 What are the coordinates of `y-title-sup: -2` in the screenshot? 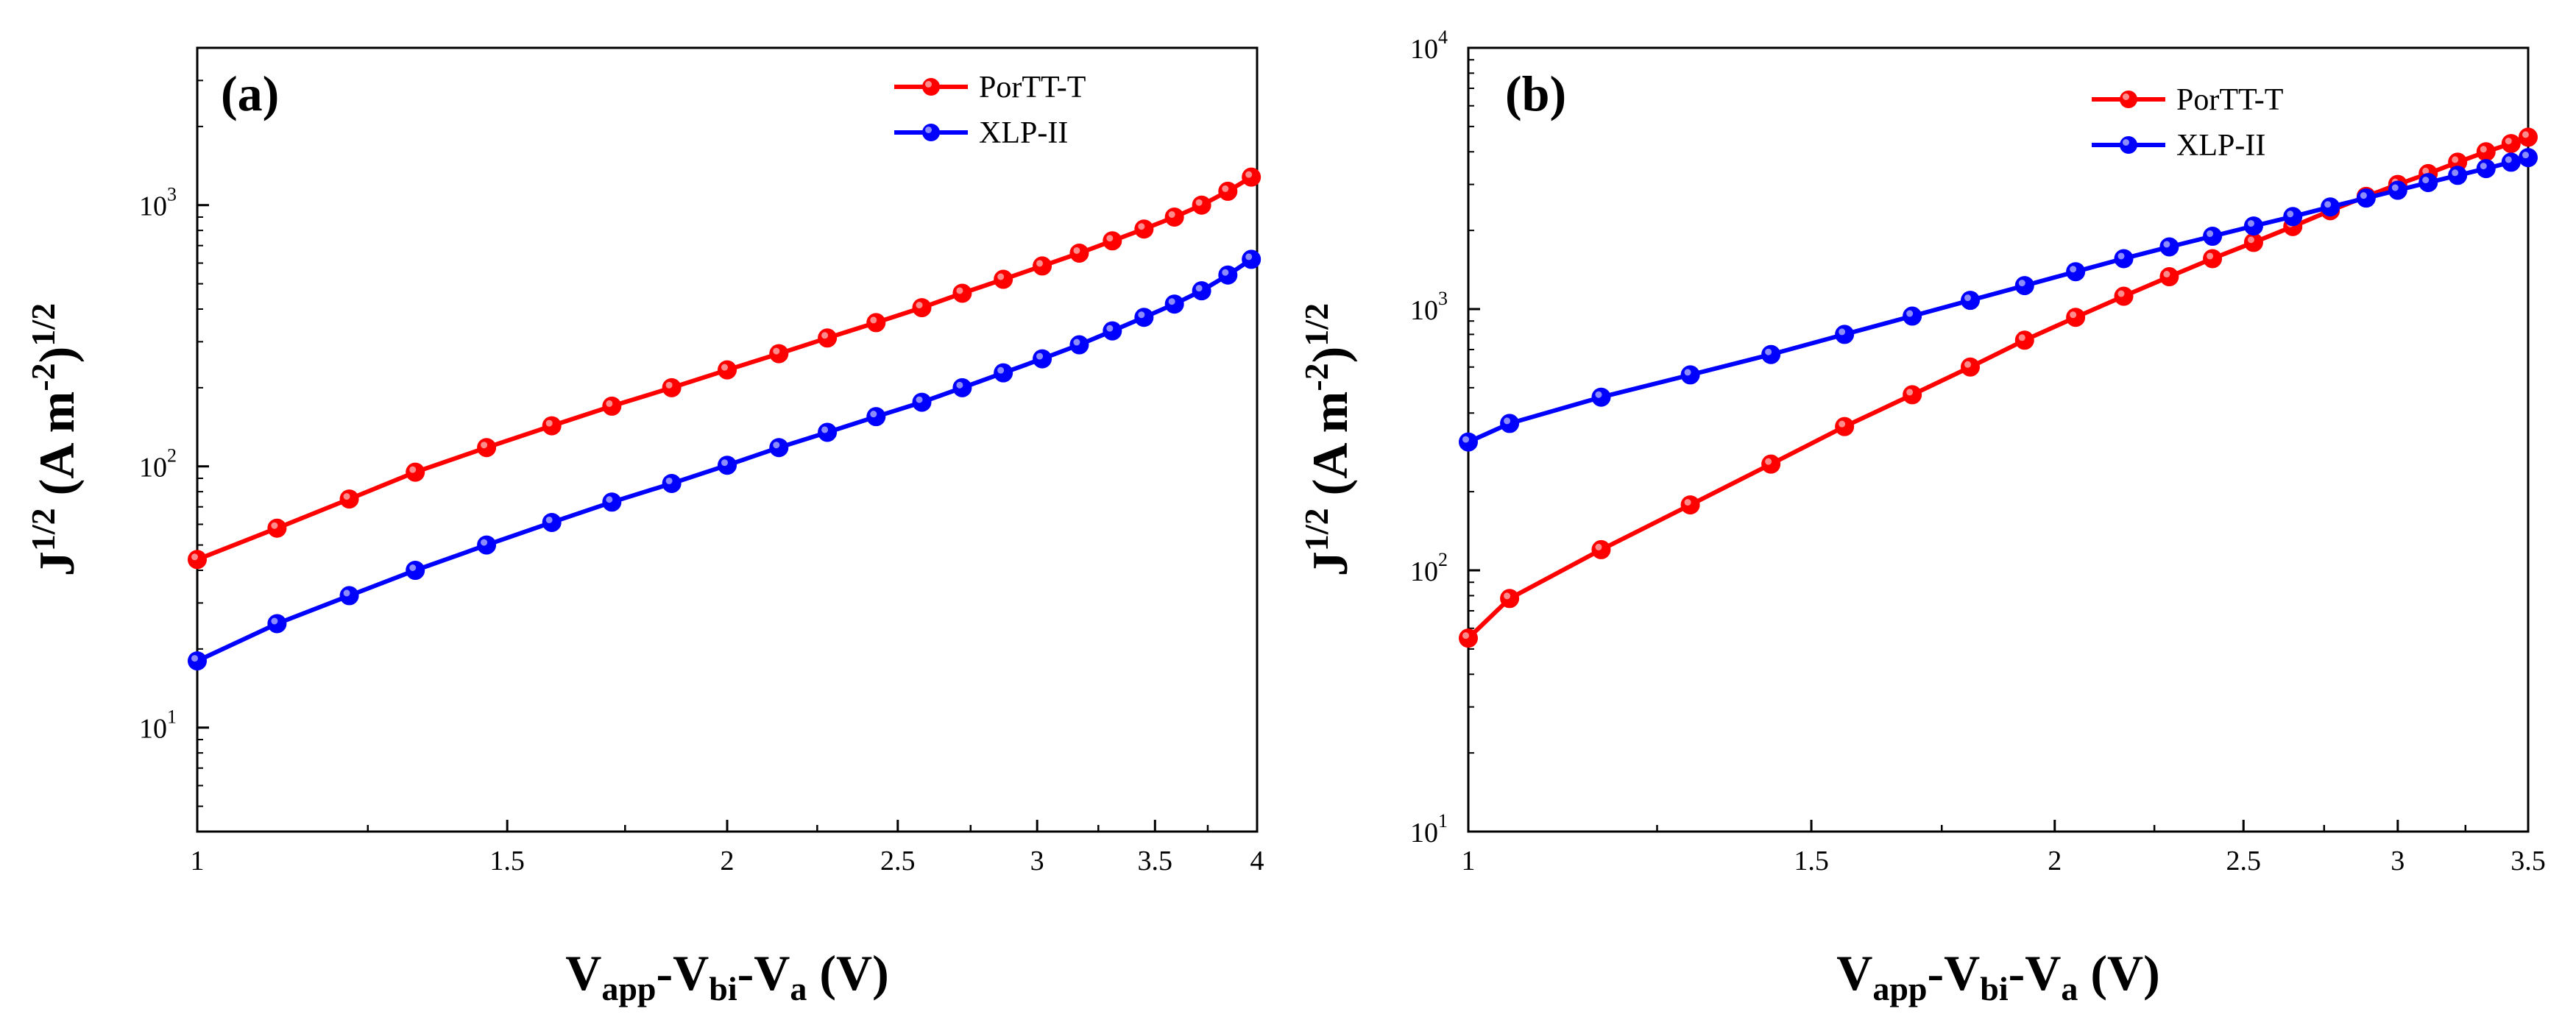 It's located at (1316, 377).